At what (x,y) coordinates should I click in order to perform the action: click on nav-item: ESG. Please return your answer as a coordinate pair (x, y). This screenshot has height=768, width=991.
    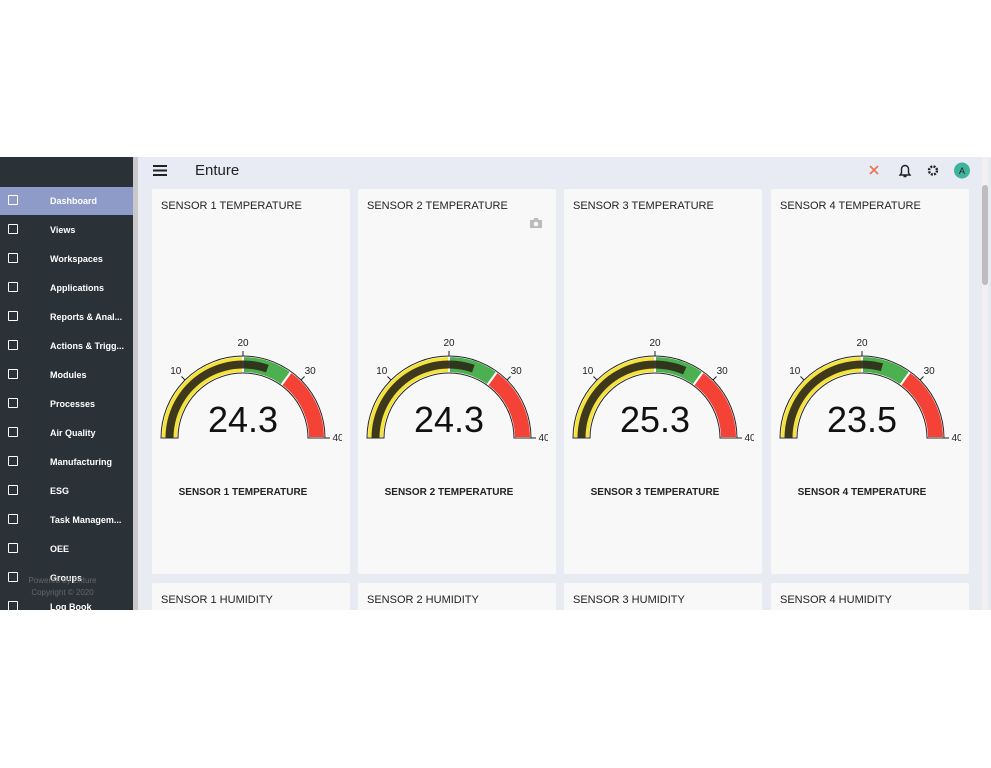
    Looking at the image, I should click on (66, 491).